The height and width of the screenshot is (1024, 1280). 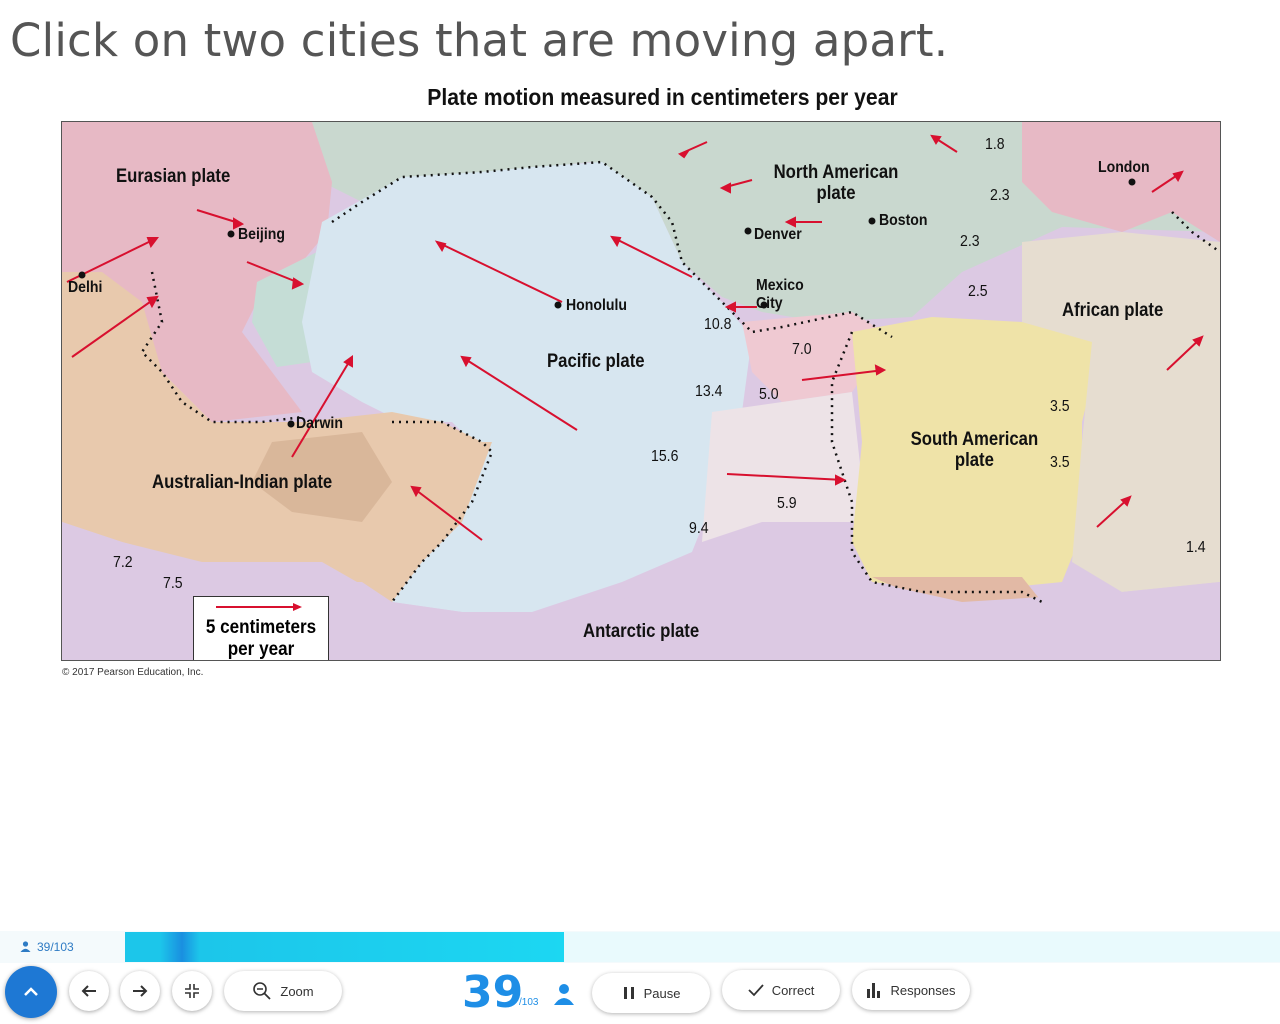 What do you see at coordinates (709, 391) in the screenshot?
I see `rate-label: 13.4` at bounding box center [709, 391].